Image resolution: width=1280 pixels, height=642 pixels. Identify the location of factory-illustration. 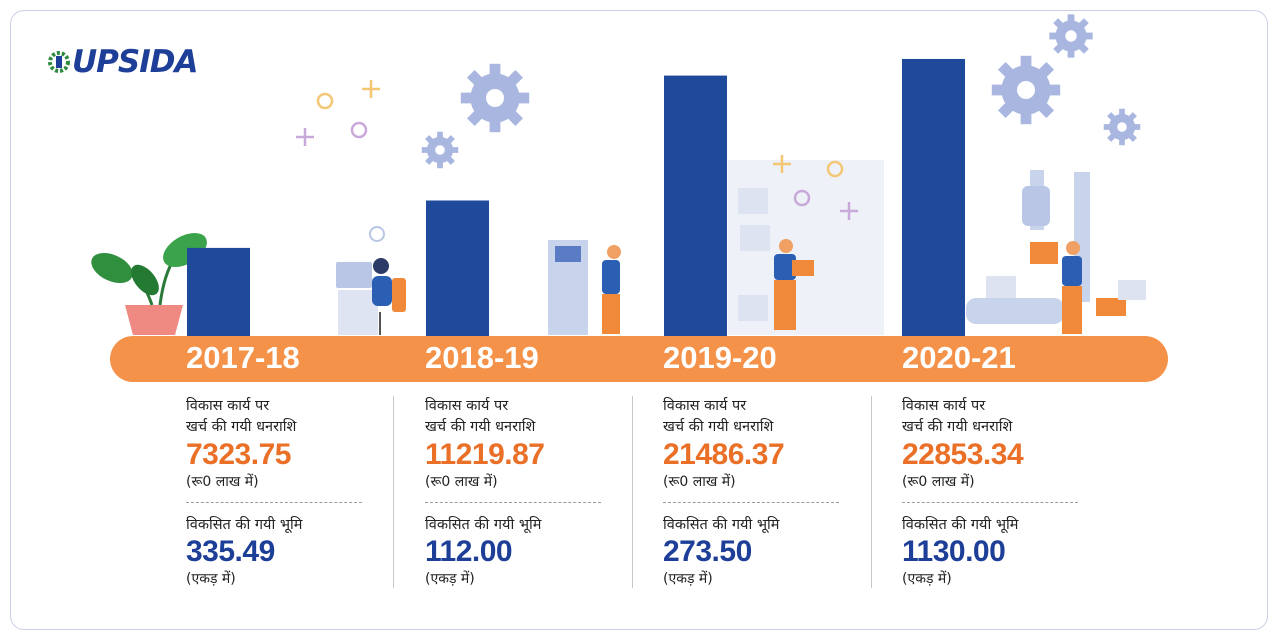
(1056, 252).